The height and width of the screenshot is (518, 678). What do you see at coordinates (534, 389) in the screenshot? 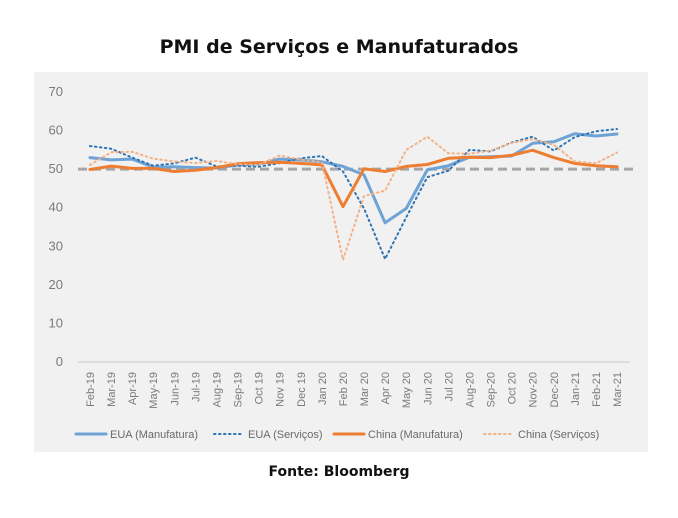
I see `x-tick-label: Nov-20` at bounding box center [534, 389].